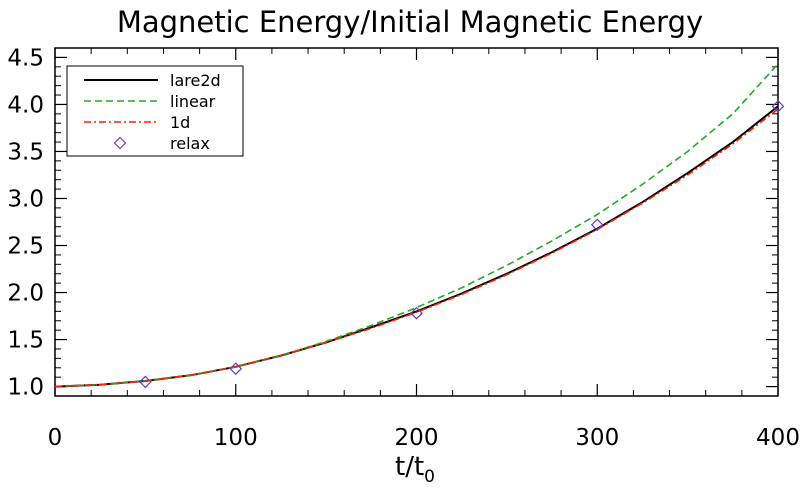 This screenshot has height=490, width=806. What do you see at coordinates (25, 247) in the screenshot?
I see `y-tick-label: 2.5` at bounding box center [25, 247].